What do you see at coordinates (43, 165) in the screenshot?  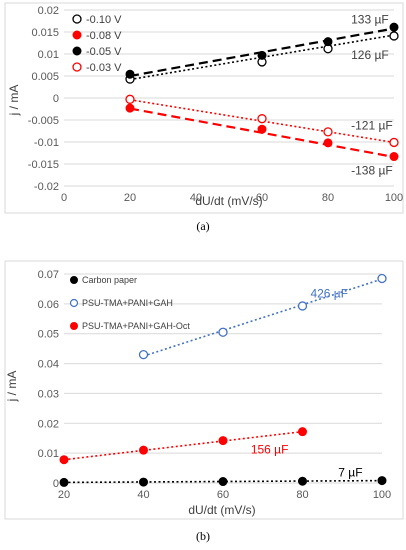 I see `a-y-tick-label: -0.015` at bounding box center [43, 165].